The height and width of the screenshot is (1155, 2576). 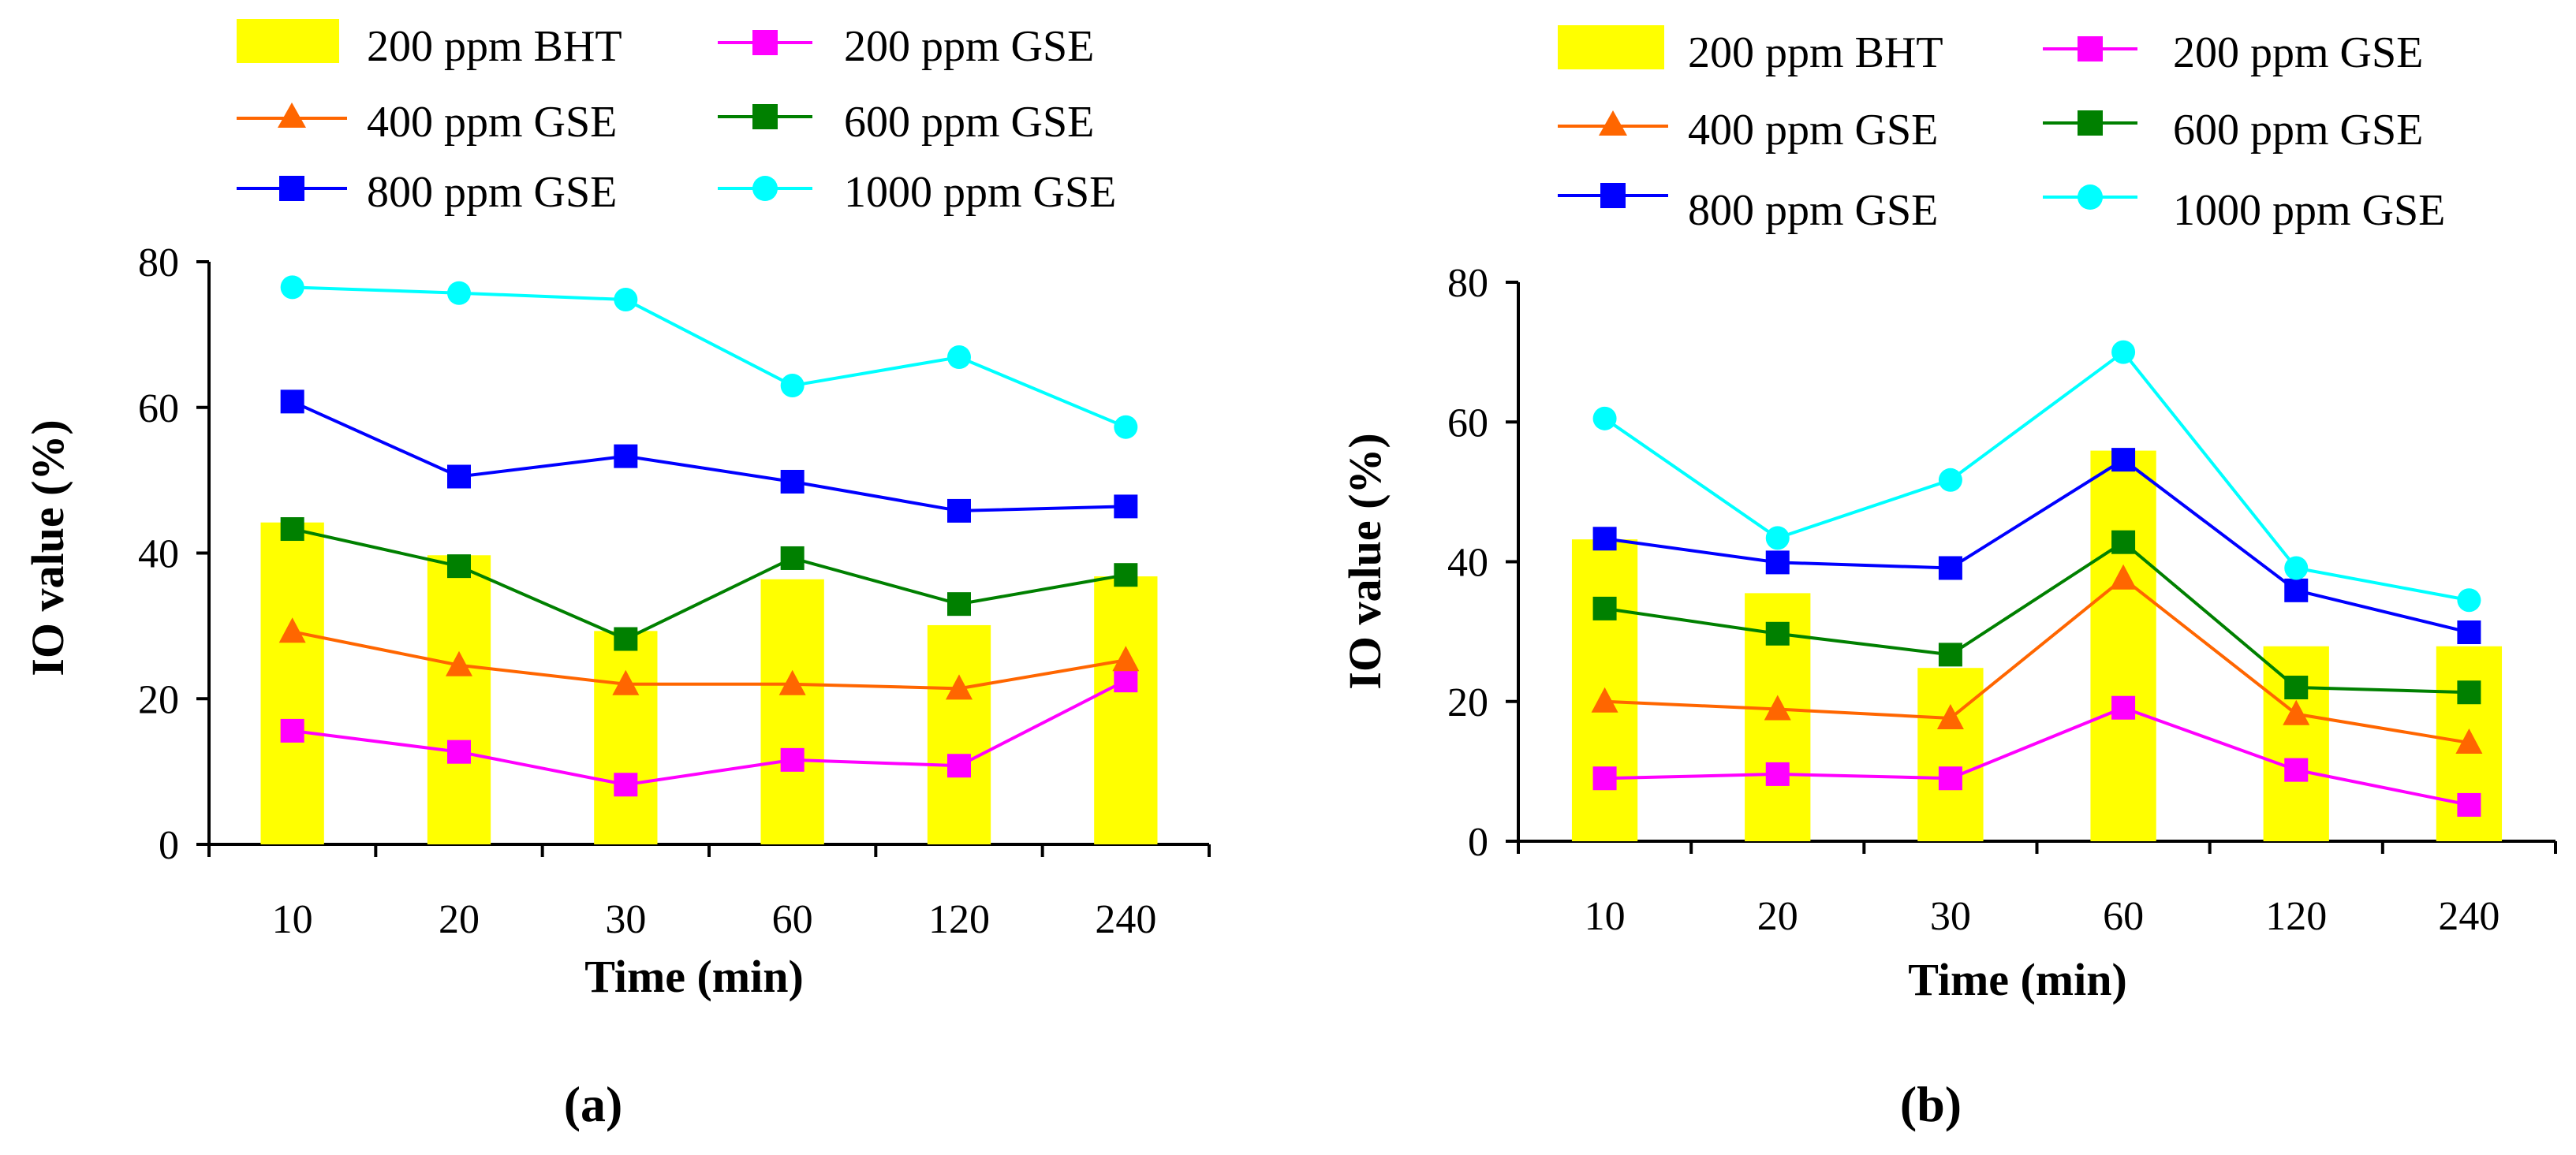 I want to click on legend-item-200-bht-a: 200 ppm BHT, so click(x=429, y=45).